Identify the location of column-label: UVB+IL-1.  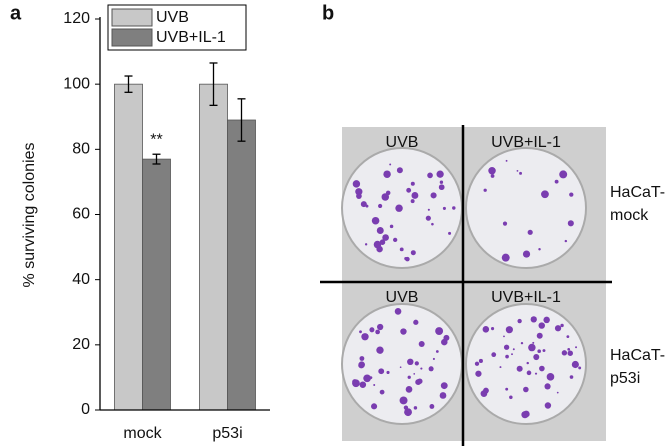
(526, 142).